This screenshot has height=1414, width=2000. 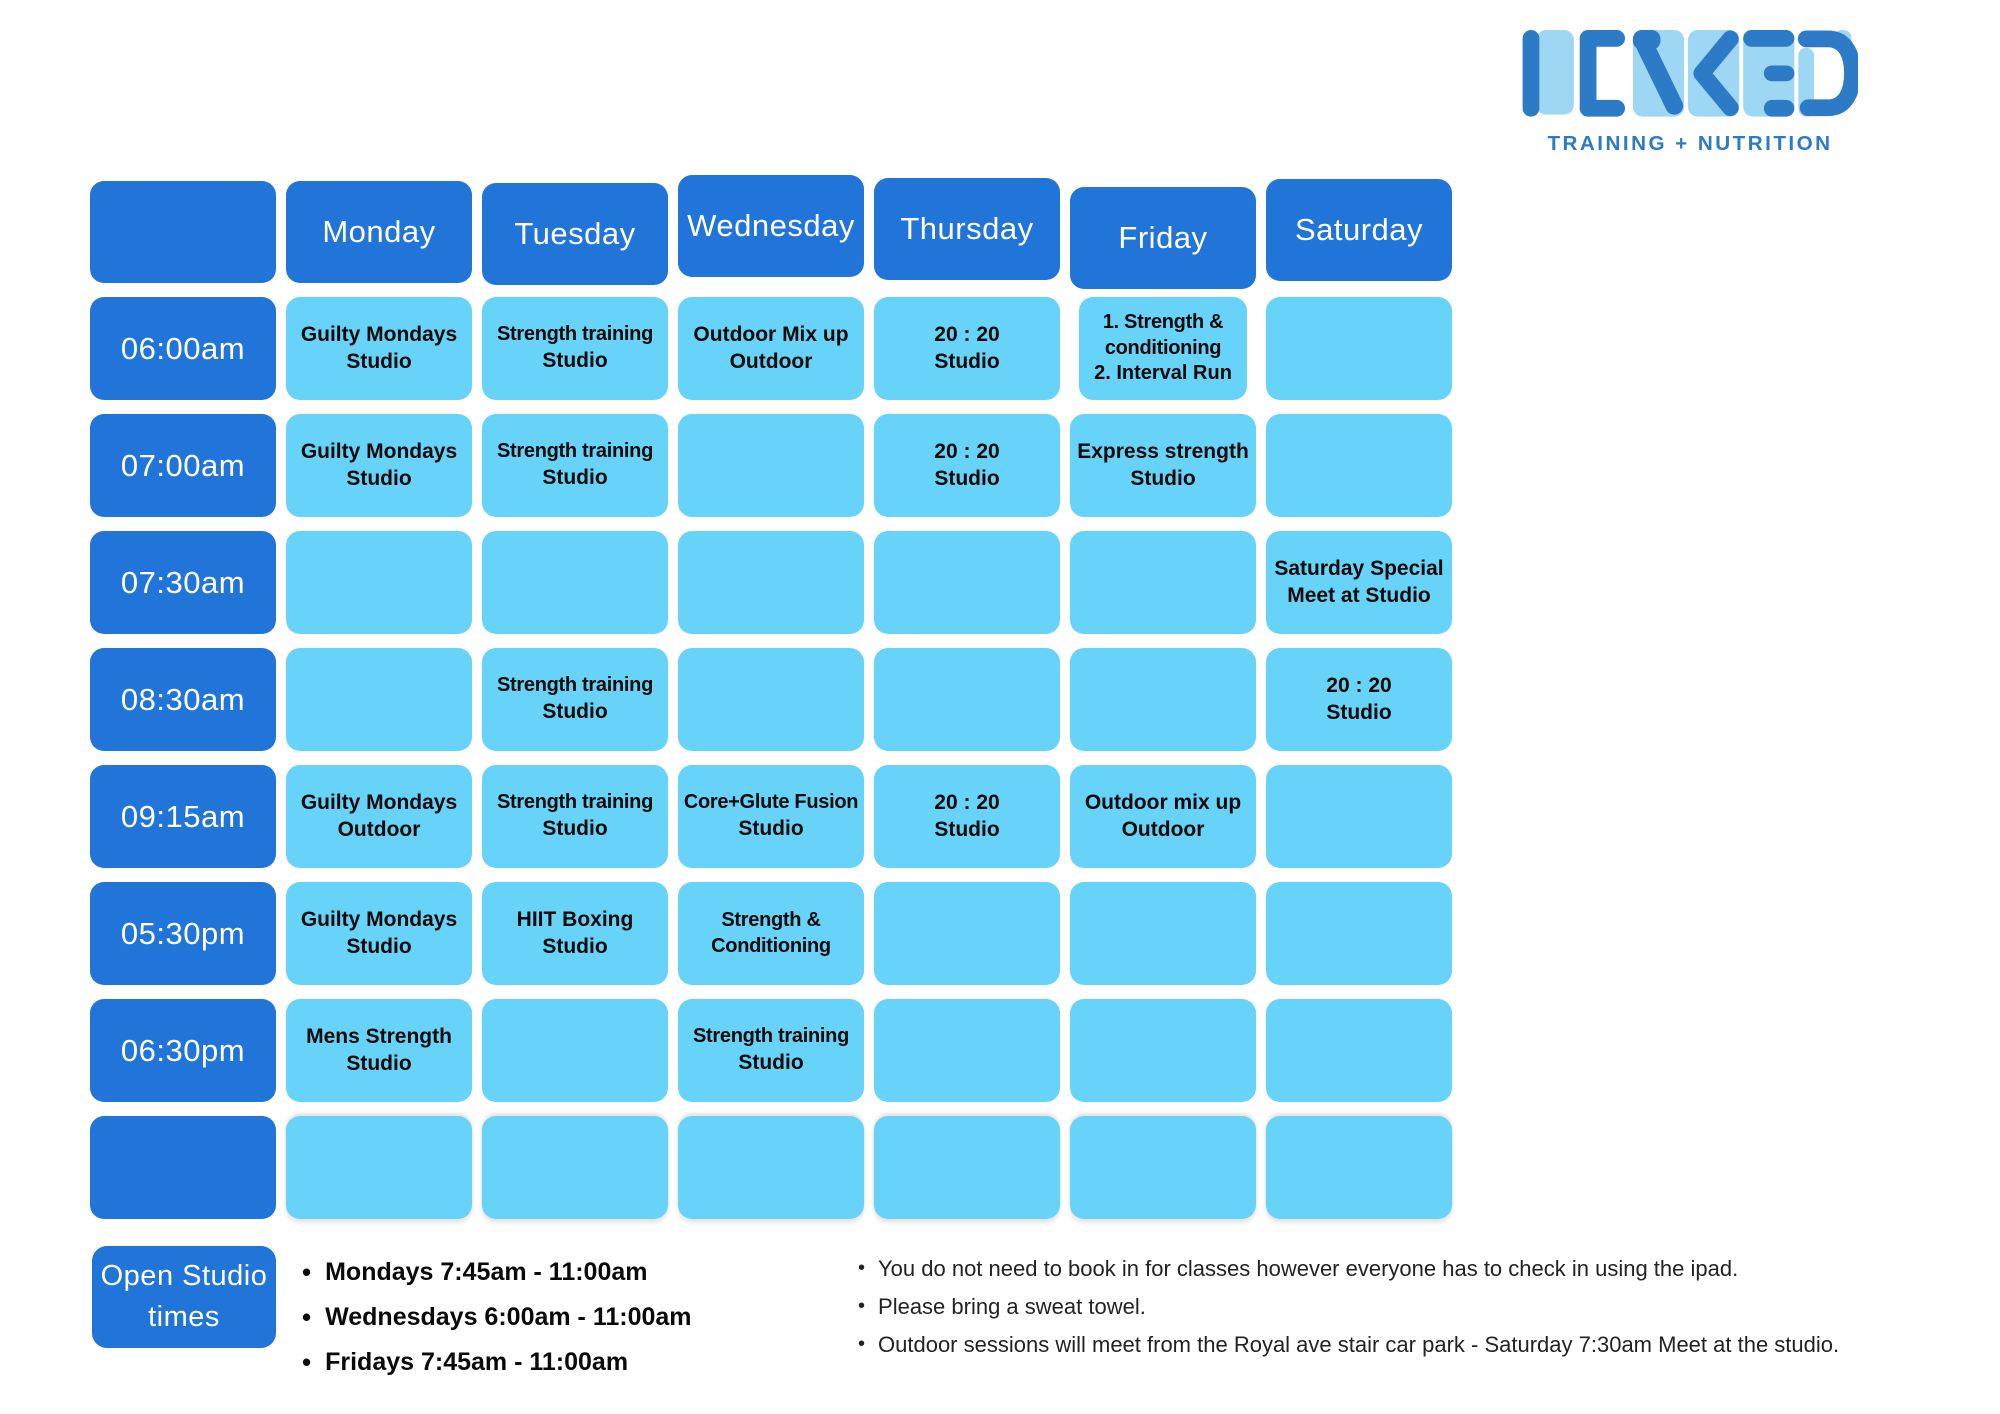 I want to click on open-studio-time-text: Wednesdays 6:00am - 11:00am, so click(x=508, y=1317).